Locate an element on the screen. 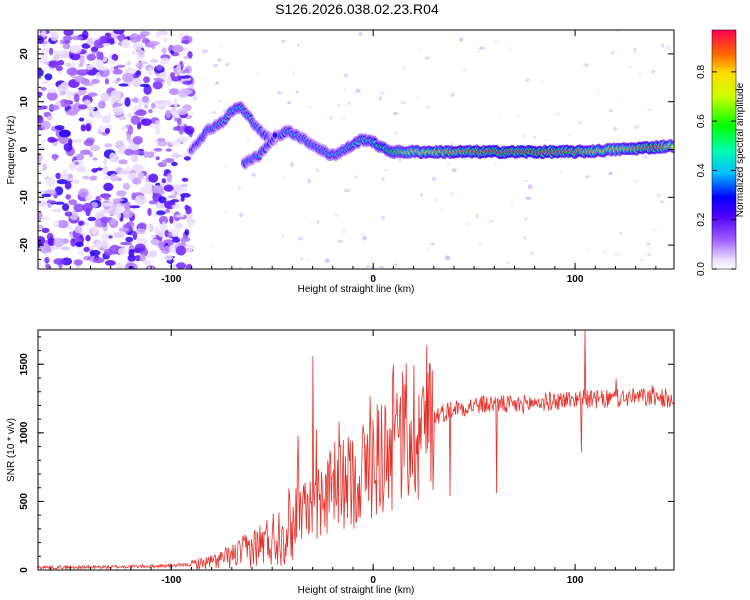 Image resolution: width=750 pixels, height=600 pixels. y-tick-label: 20 is located at coordinates (24, 54).